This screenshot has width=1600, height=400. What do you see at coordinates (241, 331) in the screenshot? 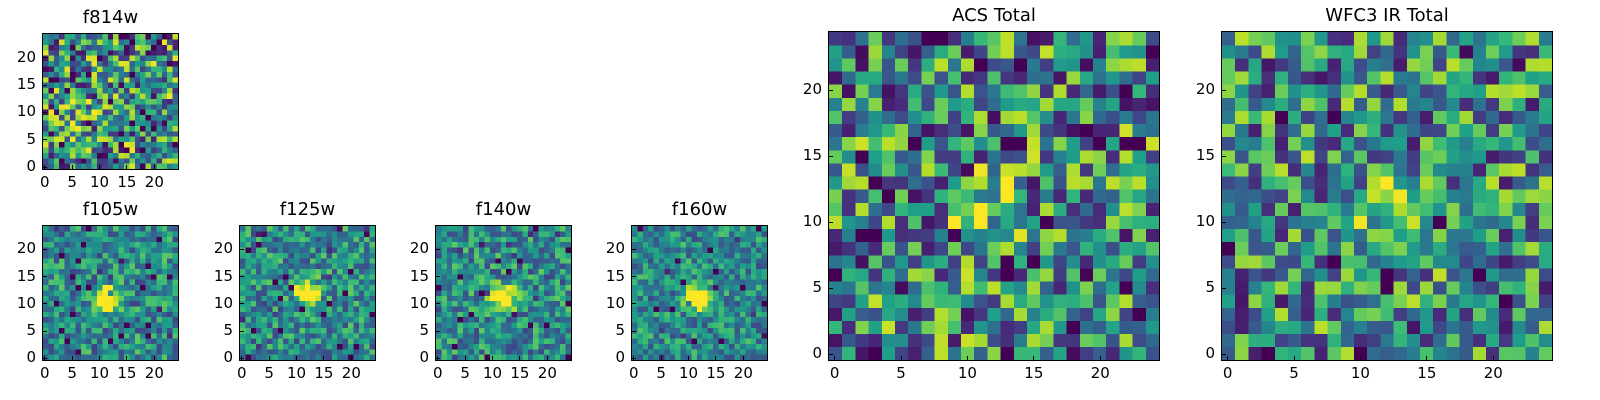
I see `y-tick` at bounding box center [241, 331].